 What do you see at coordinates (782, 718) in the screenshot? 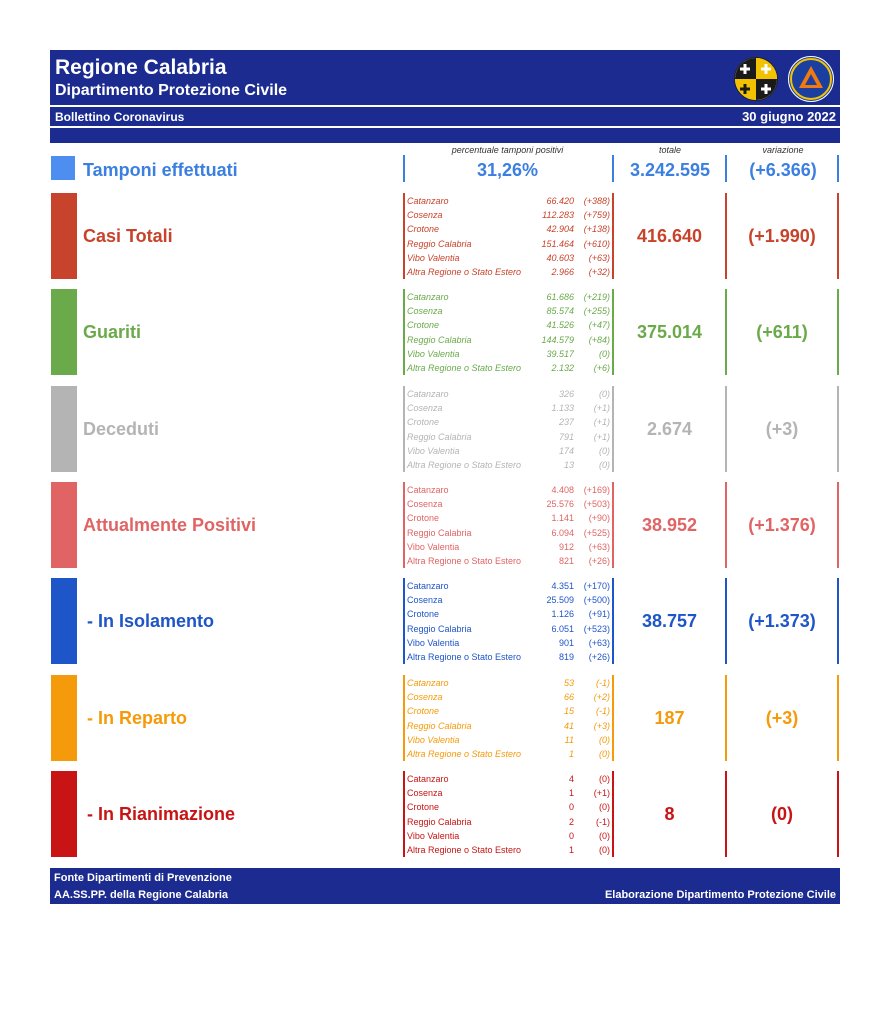
I see `section-variation: (+3)` at bounding box center [782, 718].